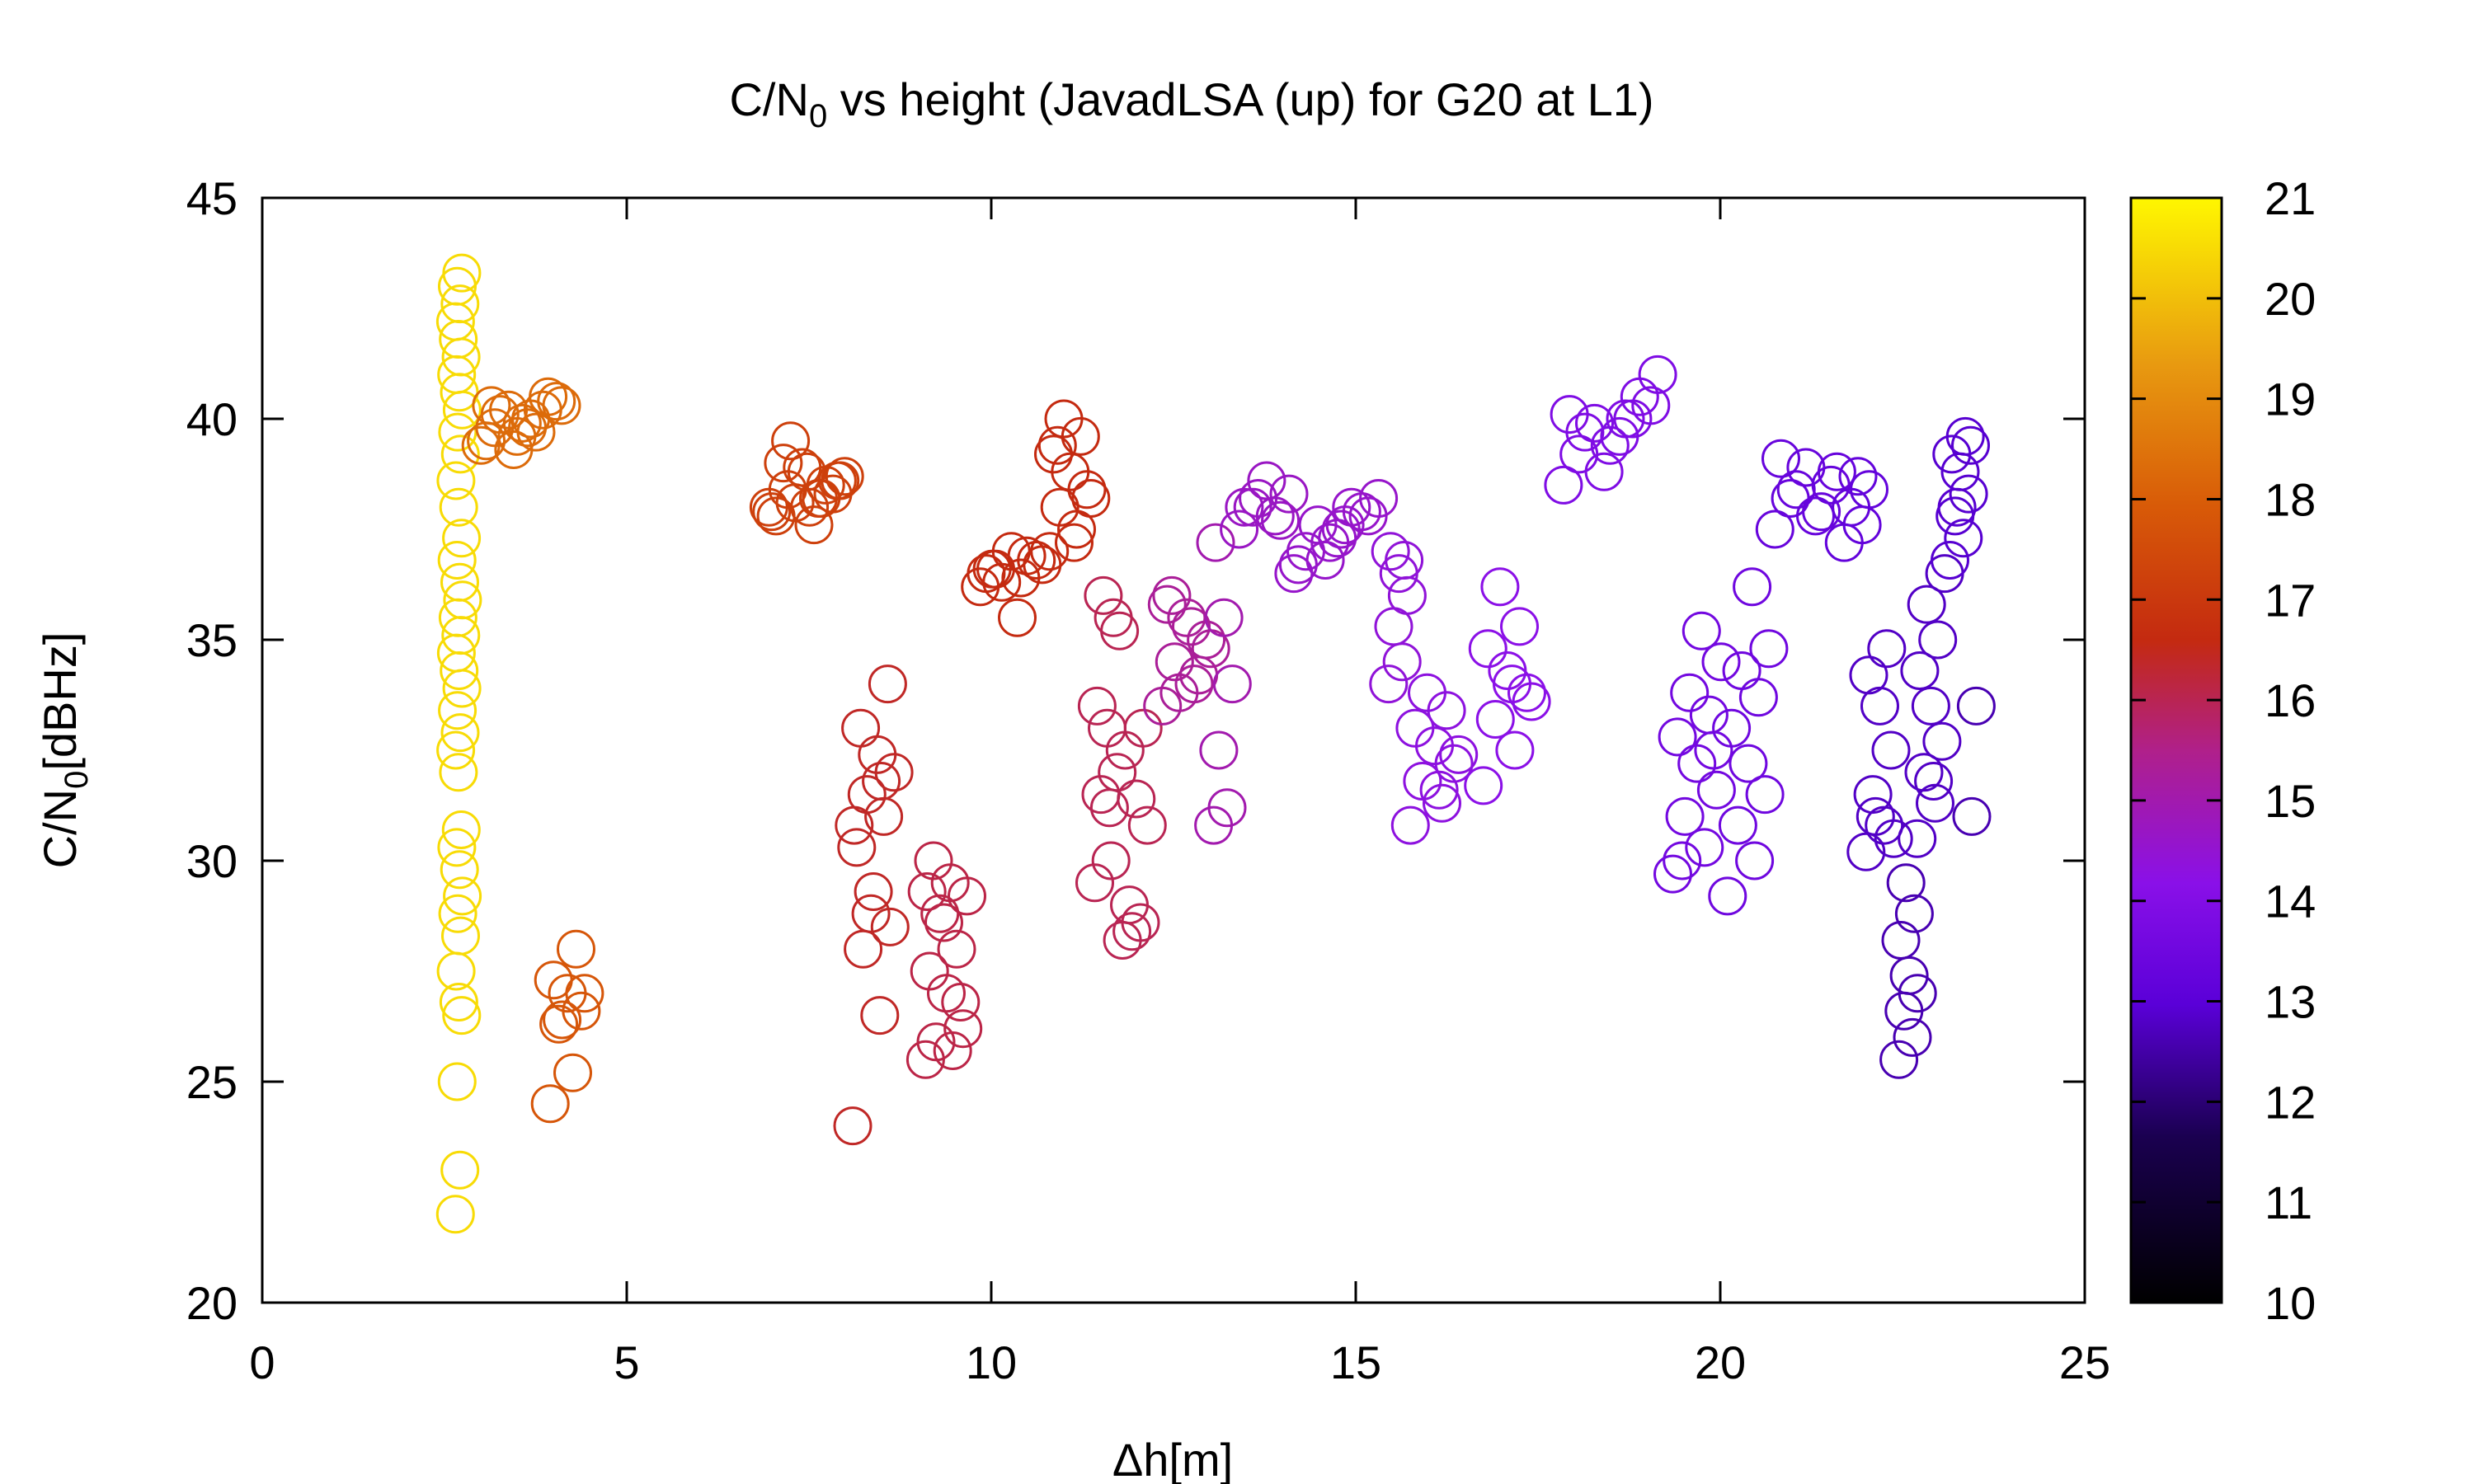 The height and width of the screenshot is (1484, 2474). Describe the element at coordinates (1720, 1362) in the screenshot. I see `x-tick-label: 20` at that location.